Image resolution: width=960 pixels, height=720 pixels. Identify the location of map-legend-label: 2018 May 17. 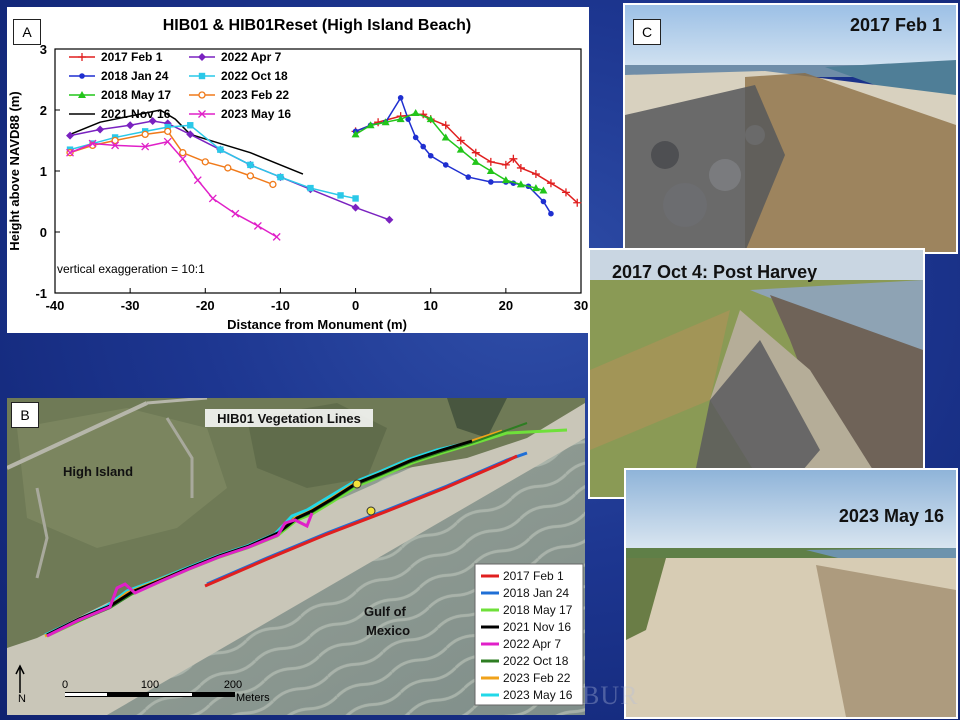
(538, 610).